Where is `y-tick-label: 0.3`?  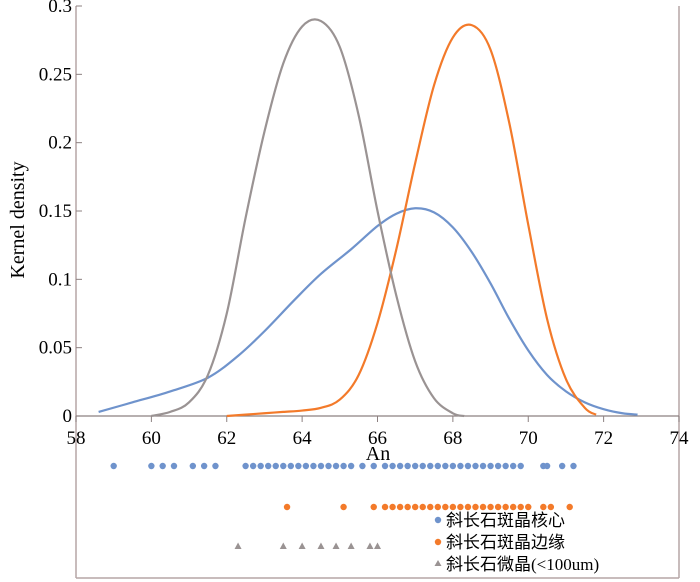
y-tick-label: 0.3 is located at coordinates (60, 8).